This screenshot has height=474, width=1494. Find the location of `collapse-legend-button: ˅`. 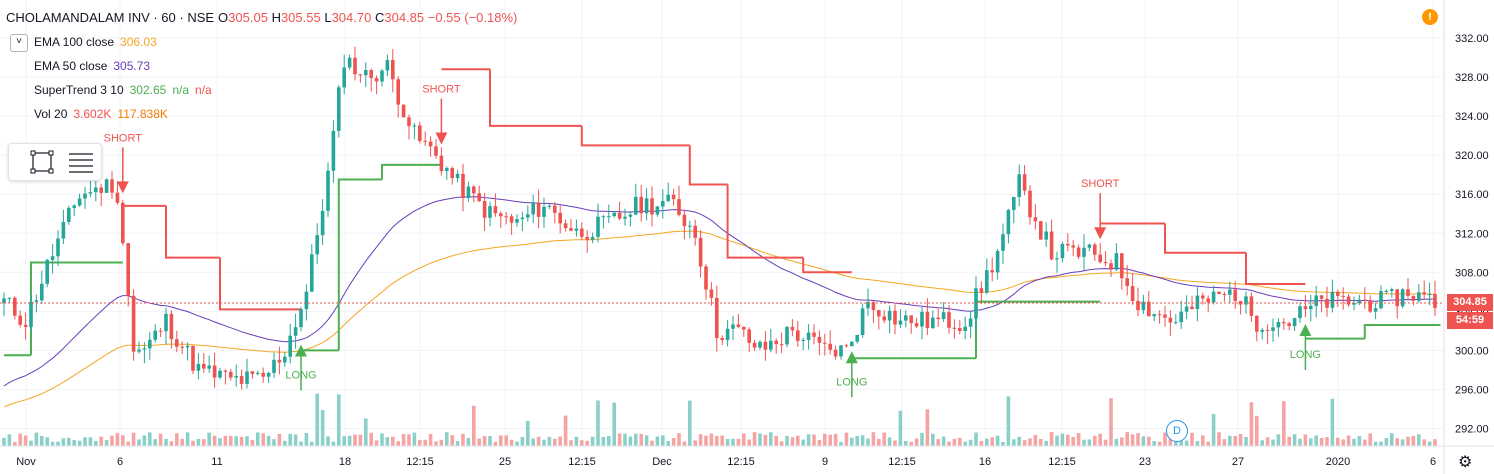

collapse-legend-button: ˅ is located at coordinates (19, 43).